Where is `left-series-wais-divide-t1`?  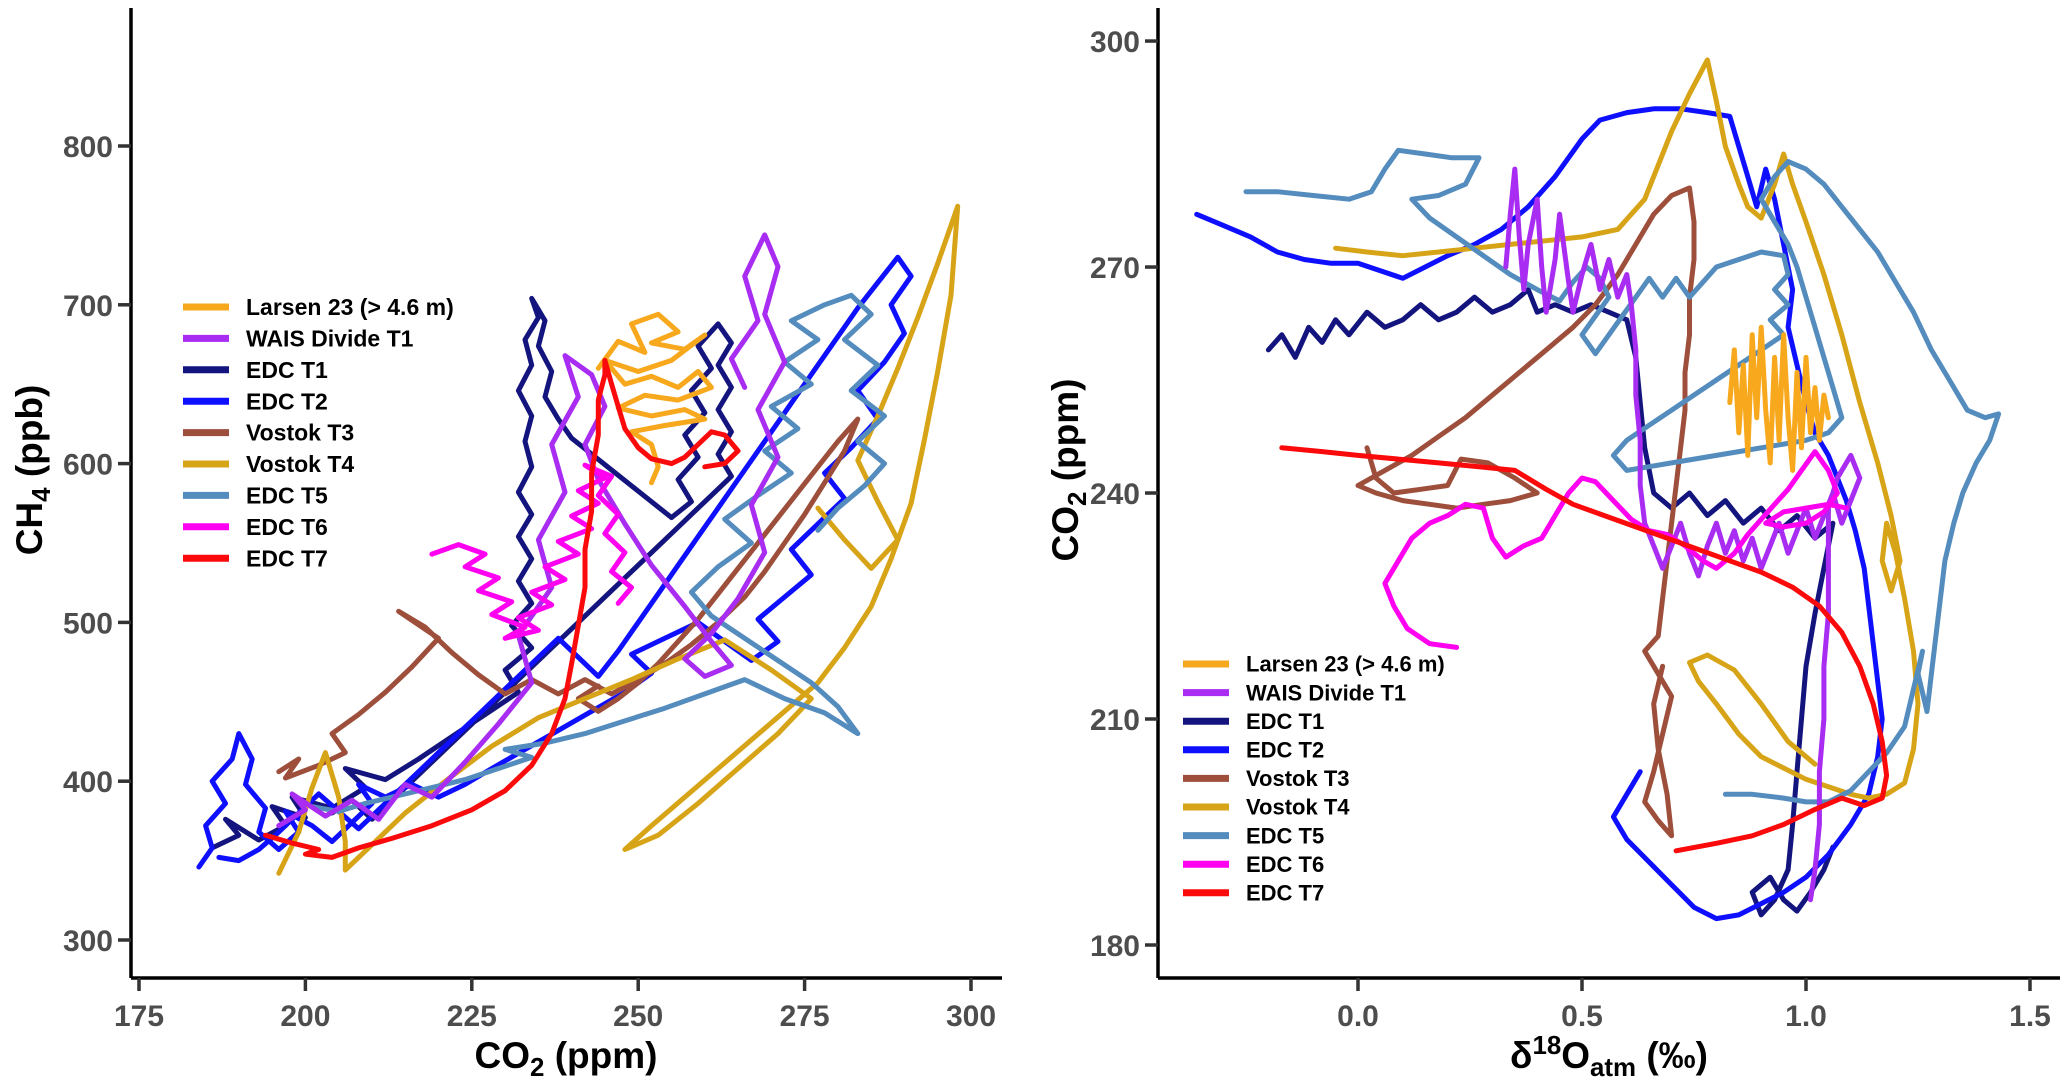
left-series-wais-divide-t1 is located at coordinates (532, 530).